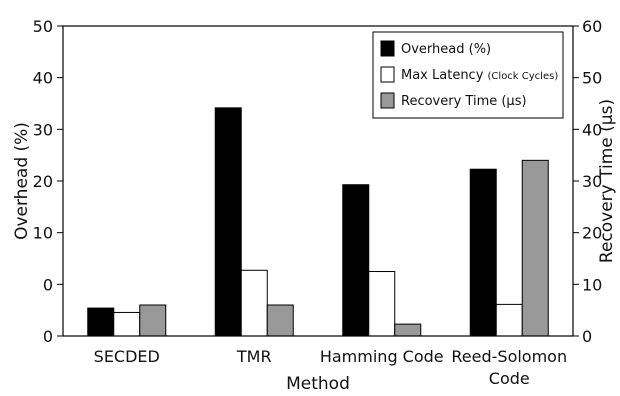 Image resolution: width=620 pixels, height=396 pixels. What do you see at coordinates (43, 129) in the screenshot?
I see `left-tick-label: 30` at bounding box center [43, 129].